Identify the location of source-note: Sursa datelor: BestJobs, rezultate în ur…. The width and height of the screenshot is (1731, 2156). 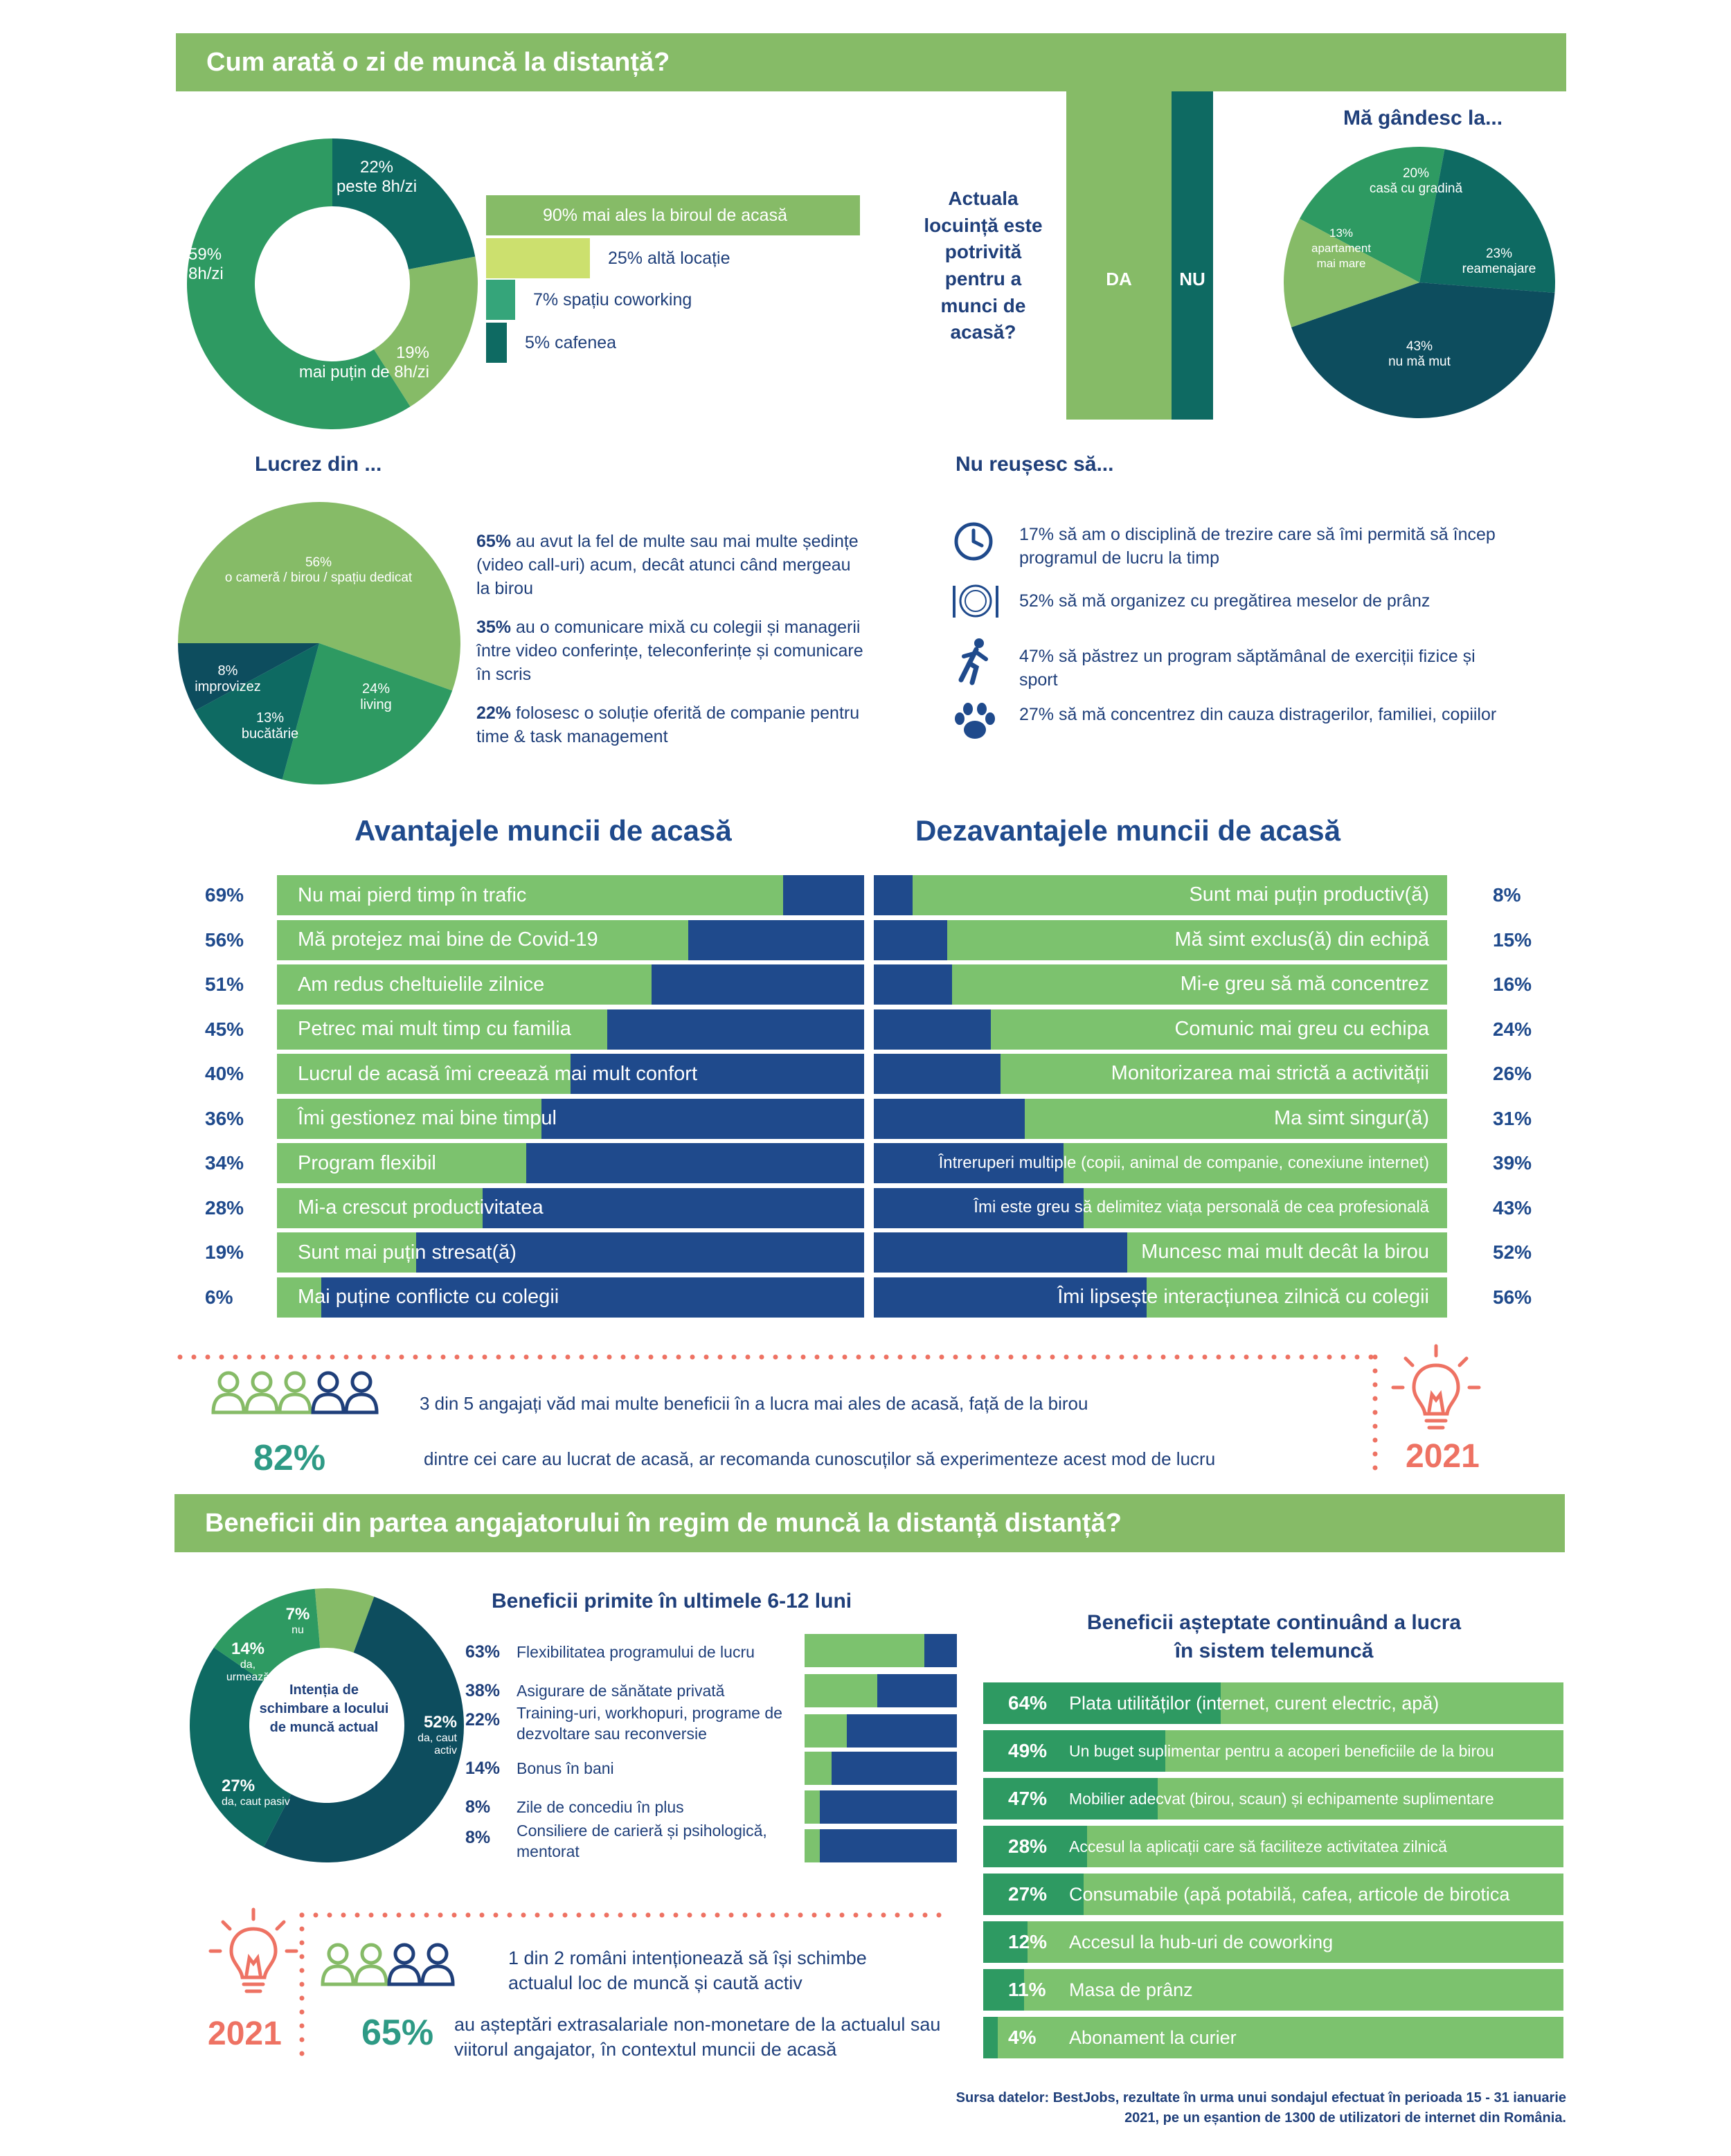
(1261, 2108).